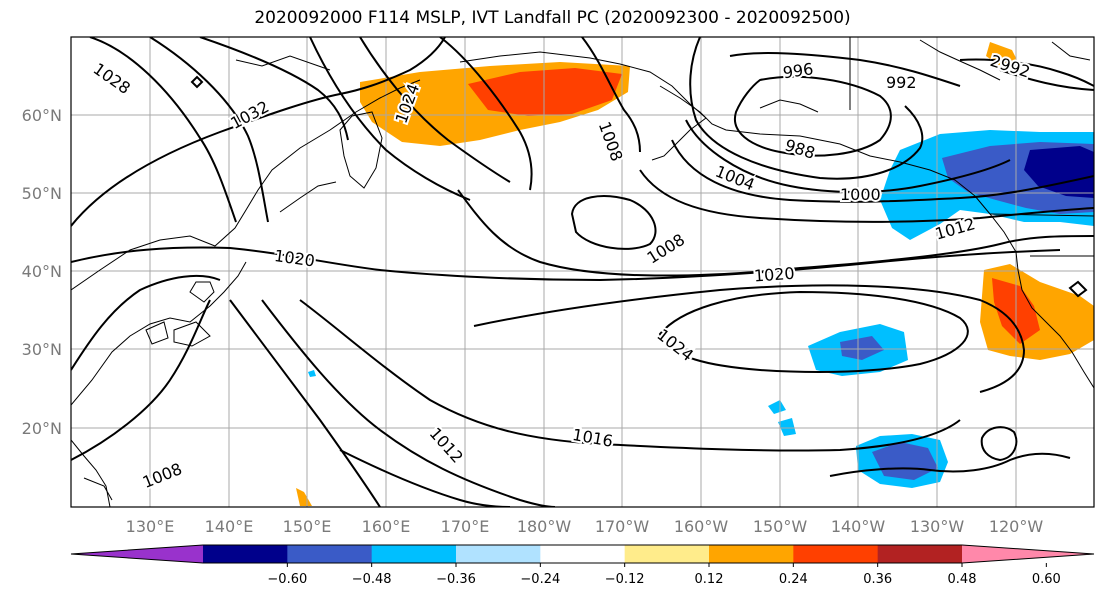 Image resolution: width=1105 pixels, height=601 pixels. I want to click on lat-label: 20°N, so click(42, 428).